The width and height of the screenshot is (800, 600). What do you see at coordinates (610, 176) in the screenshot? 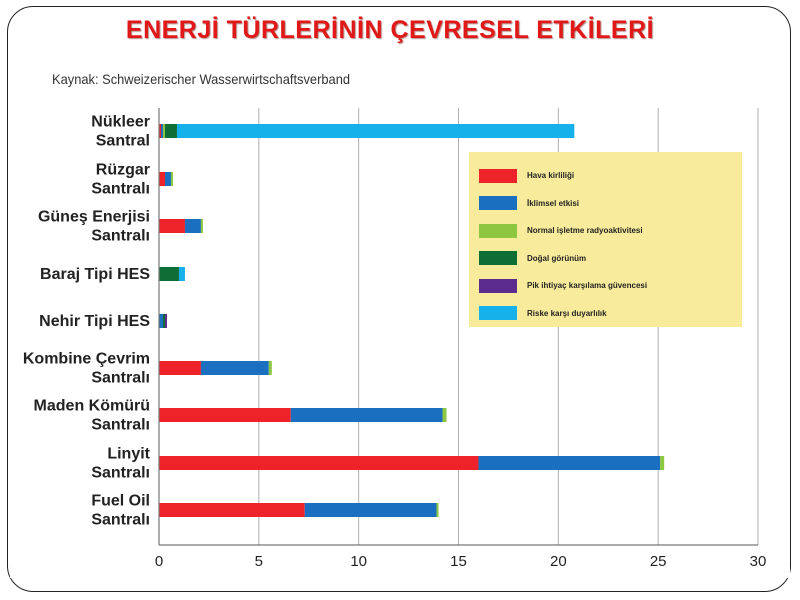
I see `legend-item: Hava kirliliği` at bounding box center [610, 176].